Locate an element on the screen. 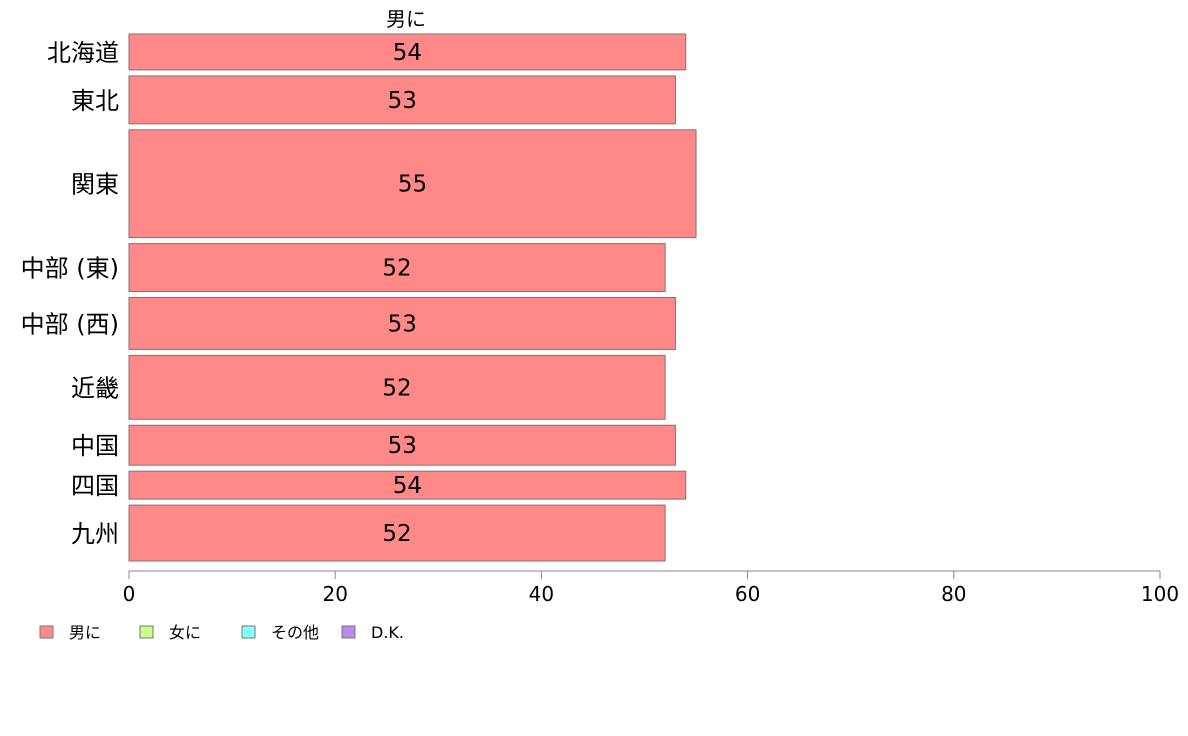 Image resolution: width=1188 pixels, height=736 pixels. value-label-4: 52 is located at coordinates (396, 269).